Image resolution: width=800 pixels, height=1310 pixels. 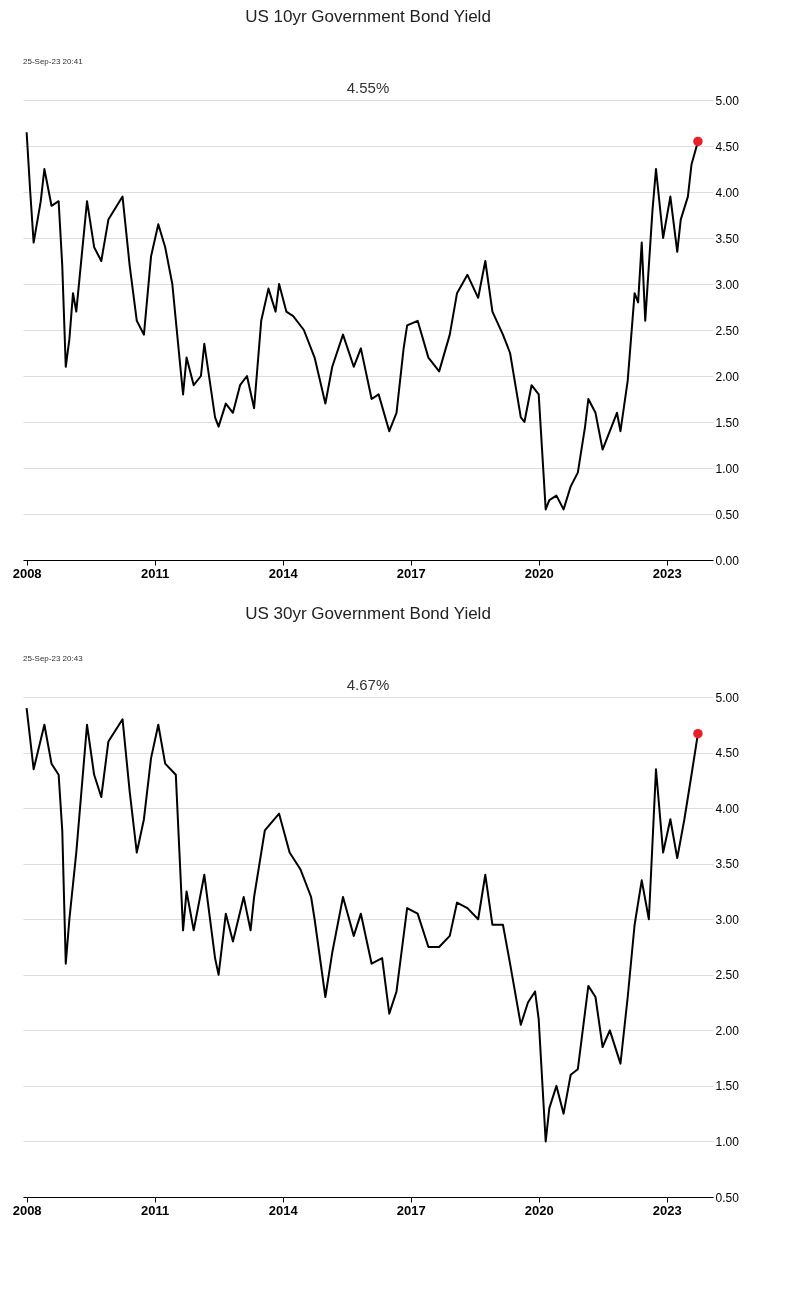 I want to click on chart-title: US 10yr Government Bond Yield, so click(x=368, y=16).